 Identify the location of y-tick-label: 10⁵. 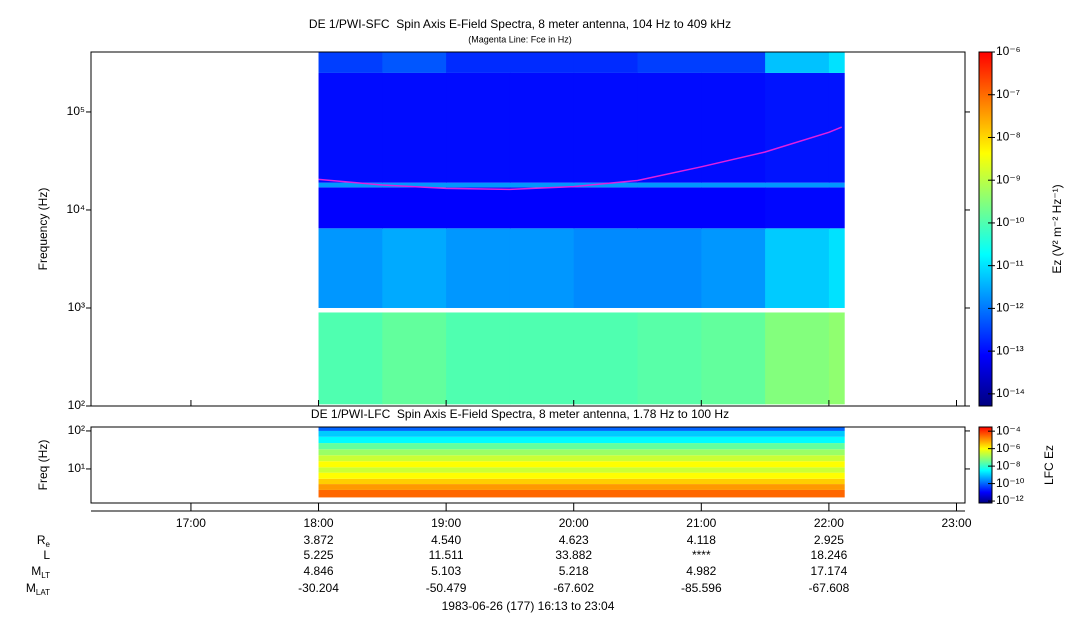
(76, 111).